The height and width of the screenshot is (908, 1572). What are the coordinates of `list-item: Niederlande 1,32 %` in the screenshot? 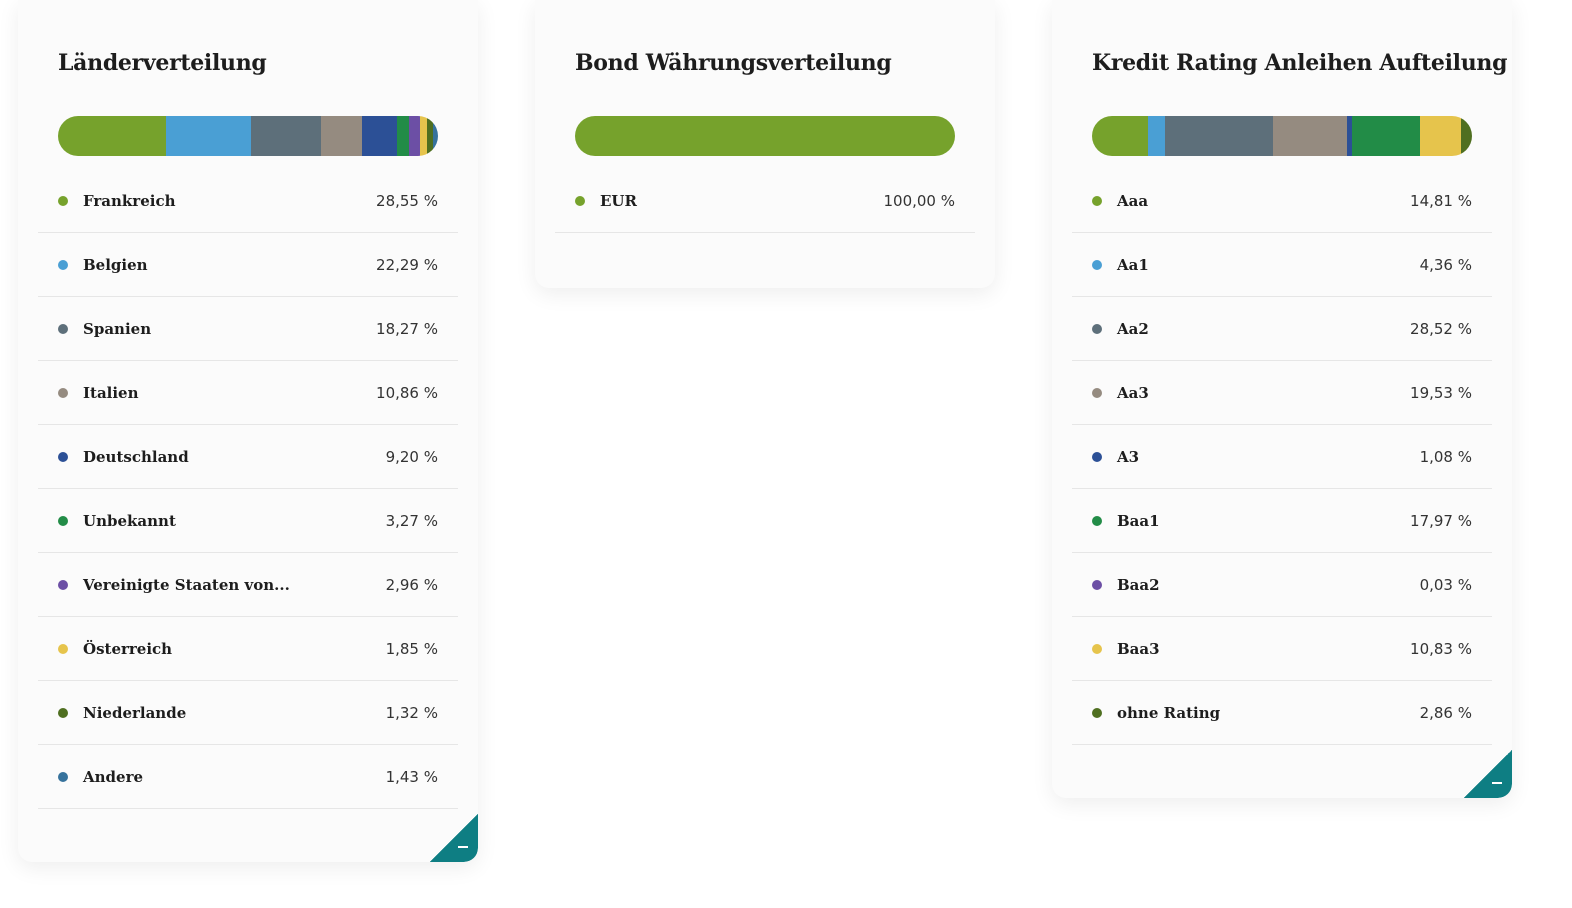 It's located at (248, 713).